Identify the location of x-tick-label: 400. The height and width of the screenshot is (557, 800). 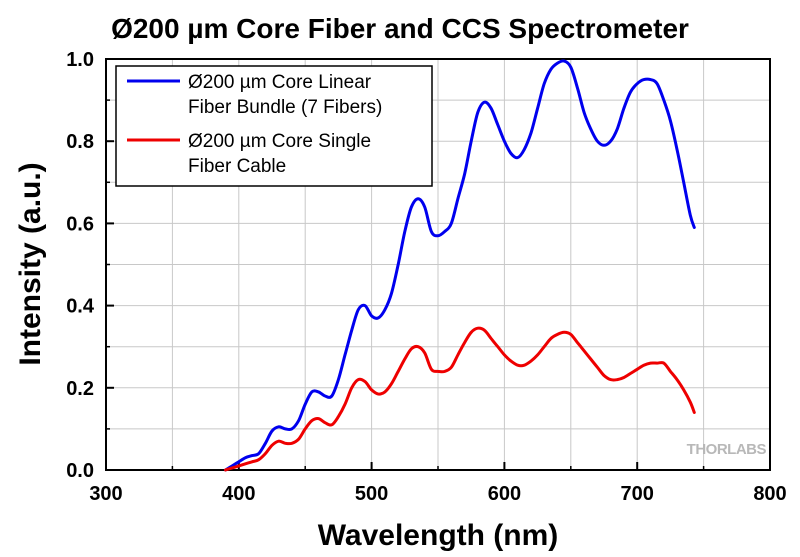
(238, 494).